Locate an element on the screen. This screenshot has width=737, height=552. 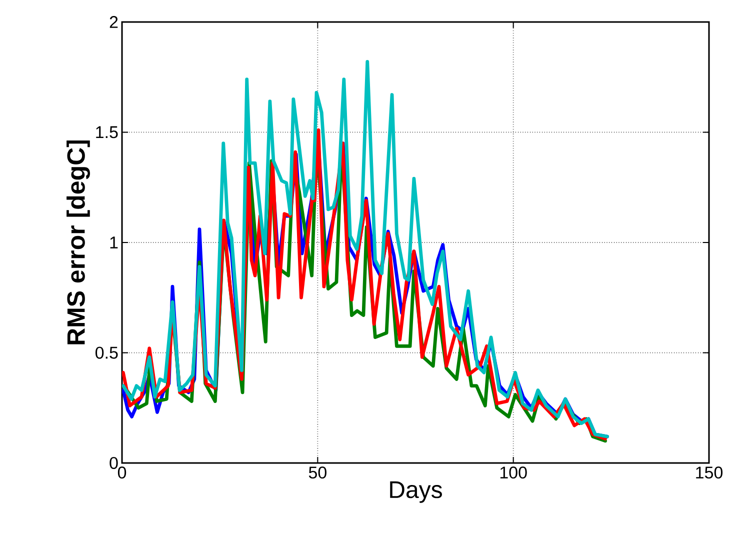
x-tick-label: 150 is located at coordinates (709, 472).